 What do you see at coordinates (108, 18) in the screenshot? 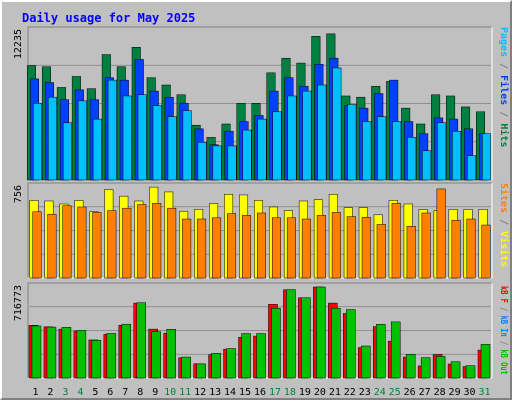
I see `chart-title: Daily usage for May 2025` at bounding box center [108, 18].